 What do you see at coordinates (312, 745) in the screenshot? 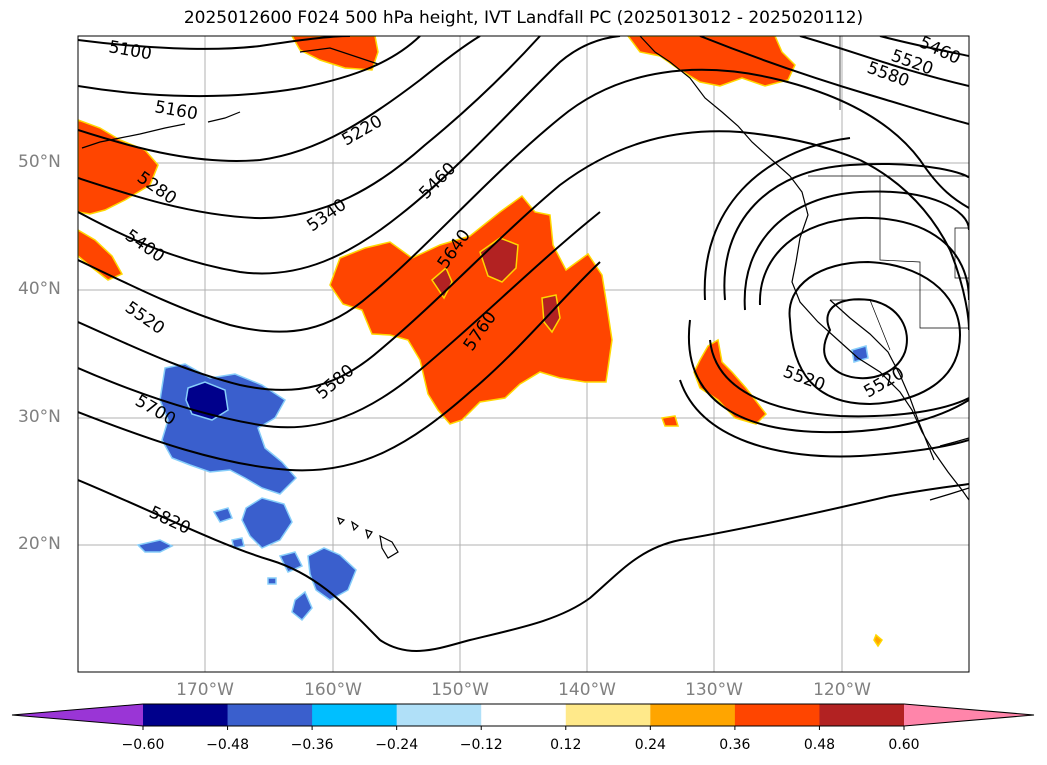
I see `colorbar-tick-label: −0.36` at bounding box center [312, 745].